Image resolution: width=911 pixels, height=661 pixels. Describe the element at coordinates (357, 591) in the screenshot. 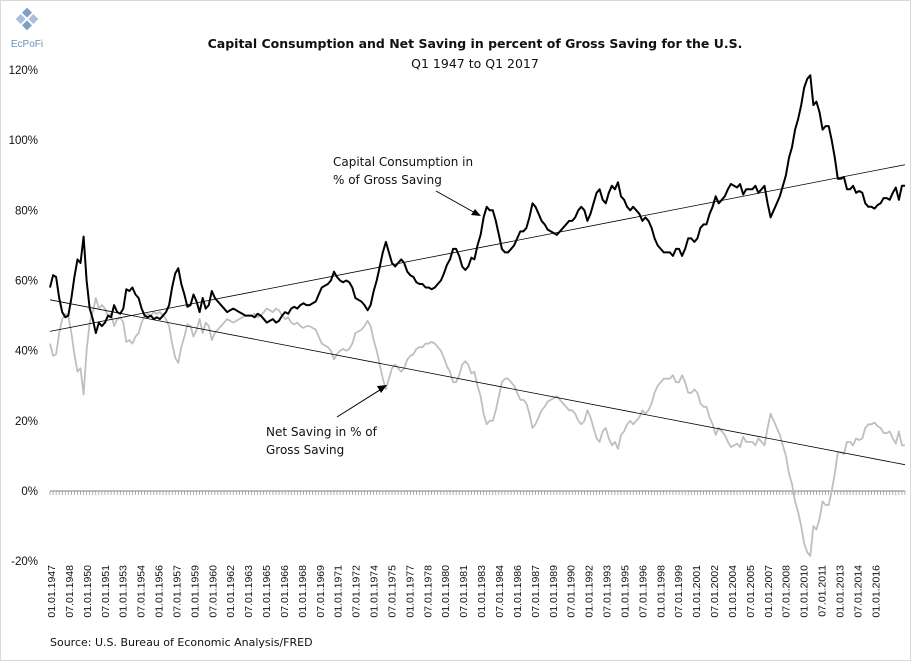

I see `x-tick-label: 07.01.1972` at that location.